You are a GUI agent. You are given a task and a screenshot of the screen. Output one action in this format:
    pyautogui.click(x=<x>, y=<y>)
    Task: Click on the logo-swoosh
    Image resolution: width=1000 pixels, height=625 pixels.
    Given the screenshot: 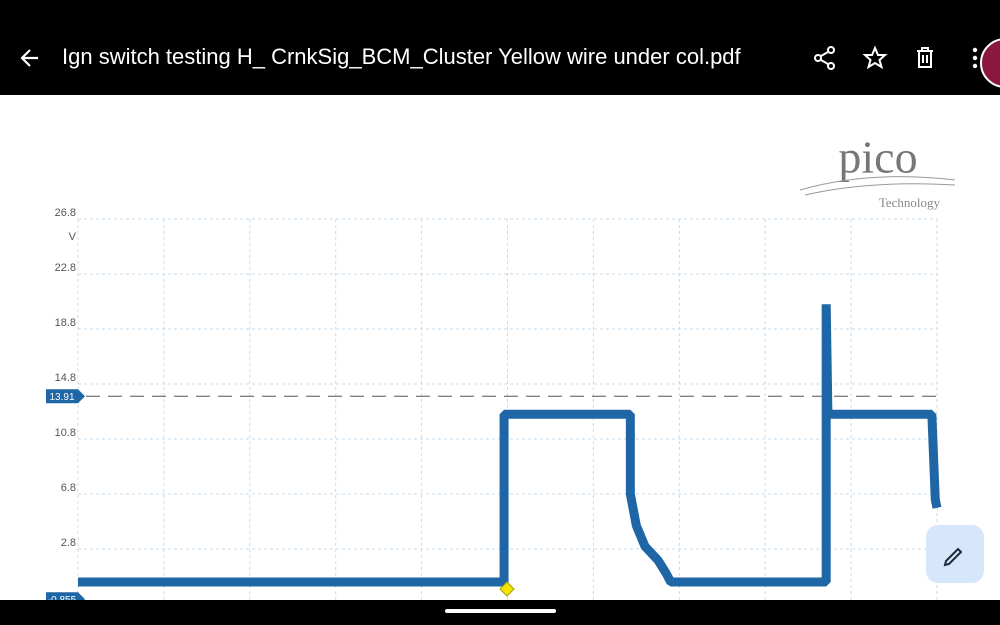 What is the action you would take?
    pyautogui.click(x=877, y=186)
    